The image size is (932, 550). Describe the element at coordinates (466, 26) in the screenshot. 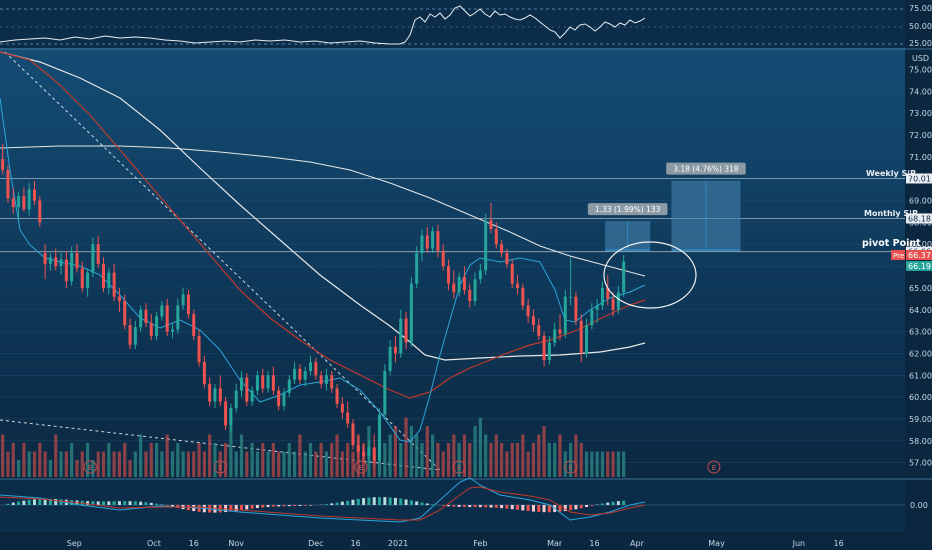

I see `rsi-panel: 75.00 50.00 25.00` at that location.